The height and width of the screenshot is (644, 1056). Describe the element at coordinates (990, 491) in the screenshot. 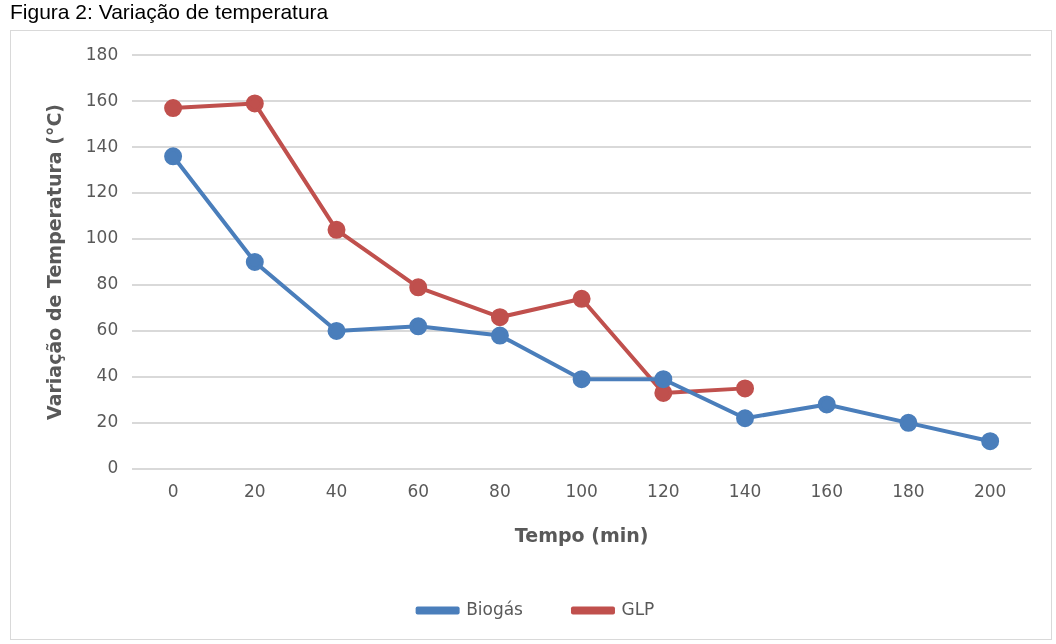

I see `x-tick-label: 200` at that location.